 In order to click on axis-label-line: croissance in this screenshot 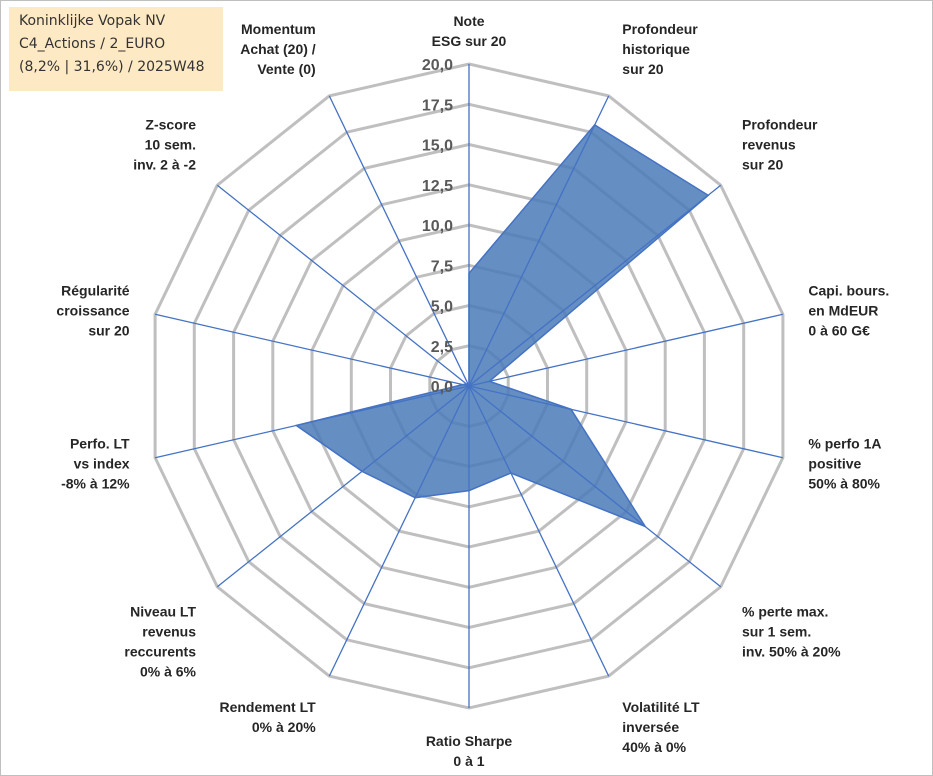, I will do `click(92, 311)`.